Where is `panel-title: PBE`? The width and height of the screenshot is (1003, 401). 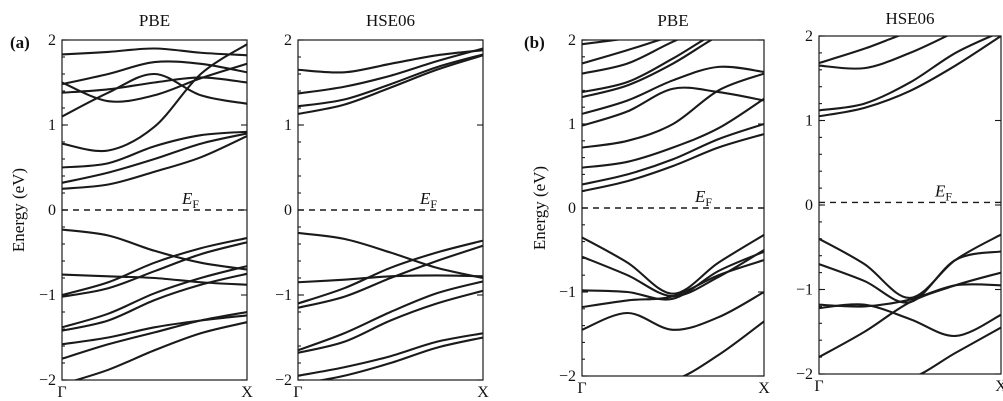 panel-title: PBE is located at coordinates (672, 20).